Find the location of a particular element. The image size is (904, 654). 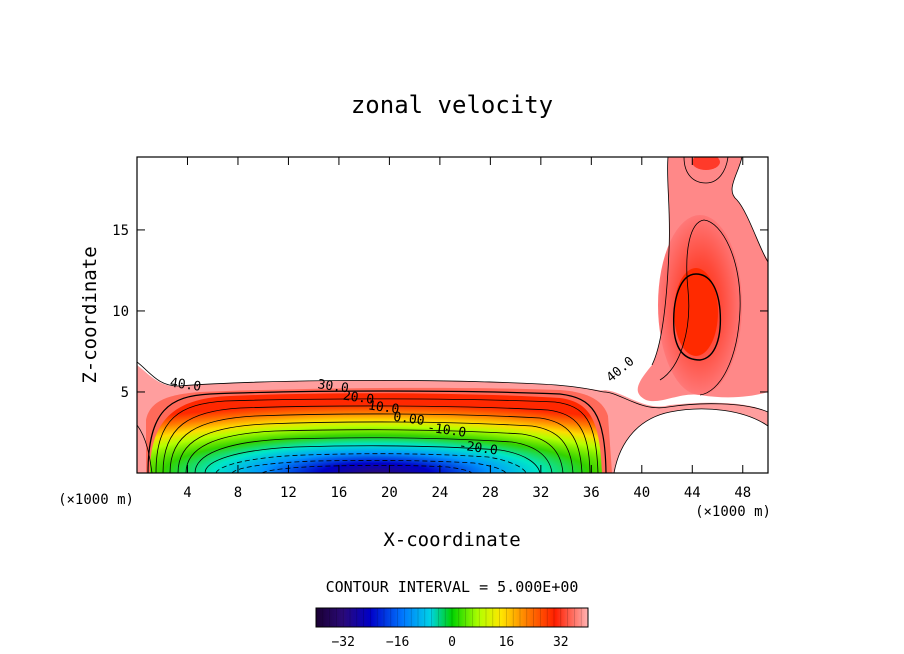

colorbar-tick-label: 32 is located at coordinates (561, 642).